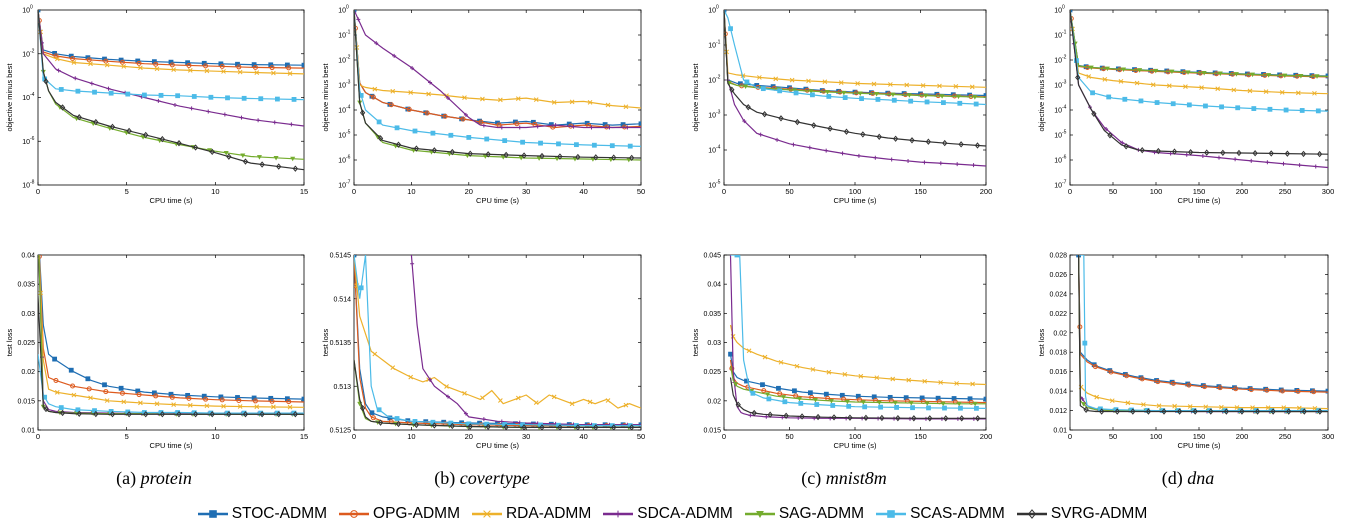 The width and height of the screenshot is (1351, 527). Describe the element at coordinates (32, 51) in the screenshot. I see `panel-protein-objective-ytick-exponent: -2` at that location.